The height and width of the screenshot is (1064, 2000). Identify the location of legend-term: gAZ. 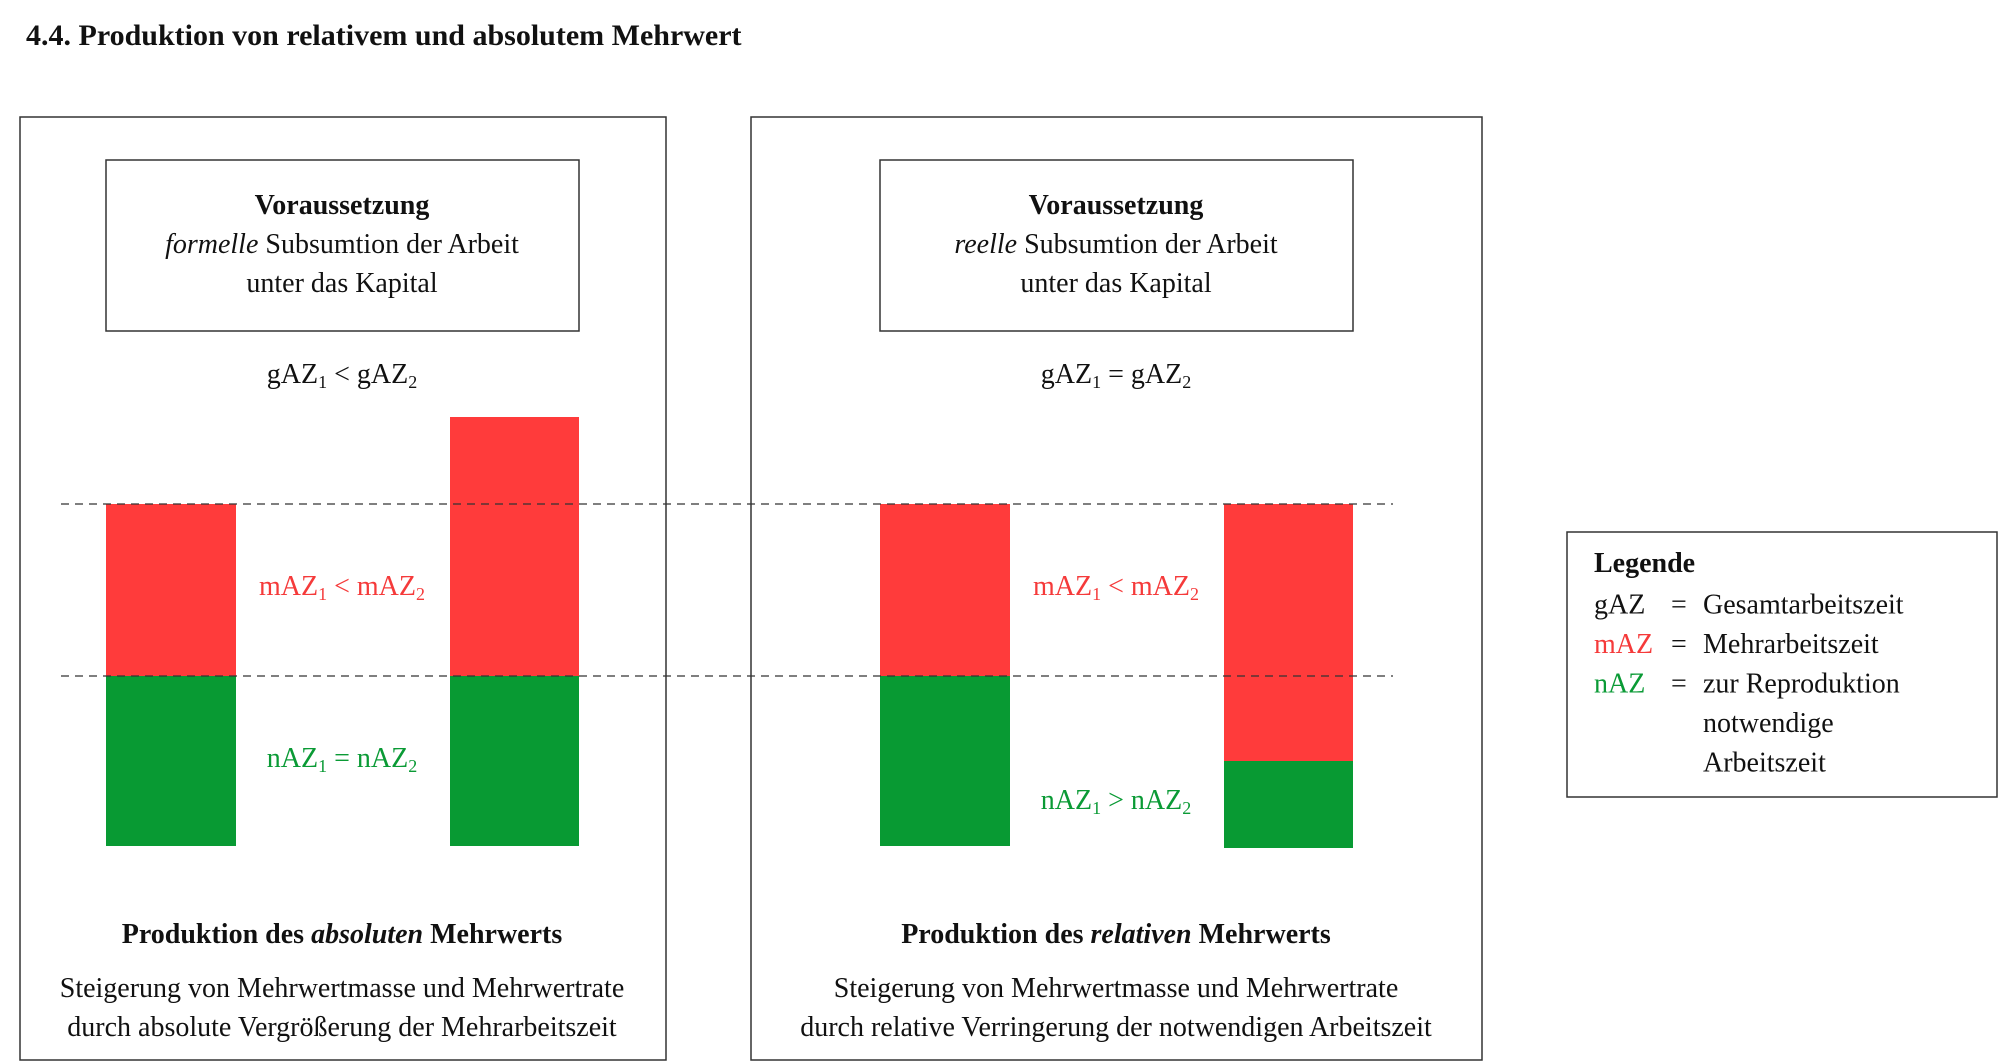
(1619, 604).